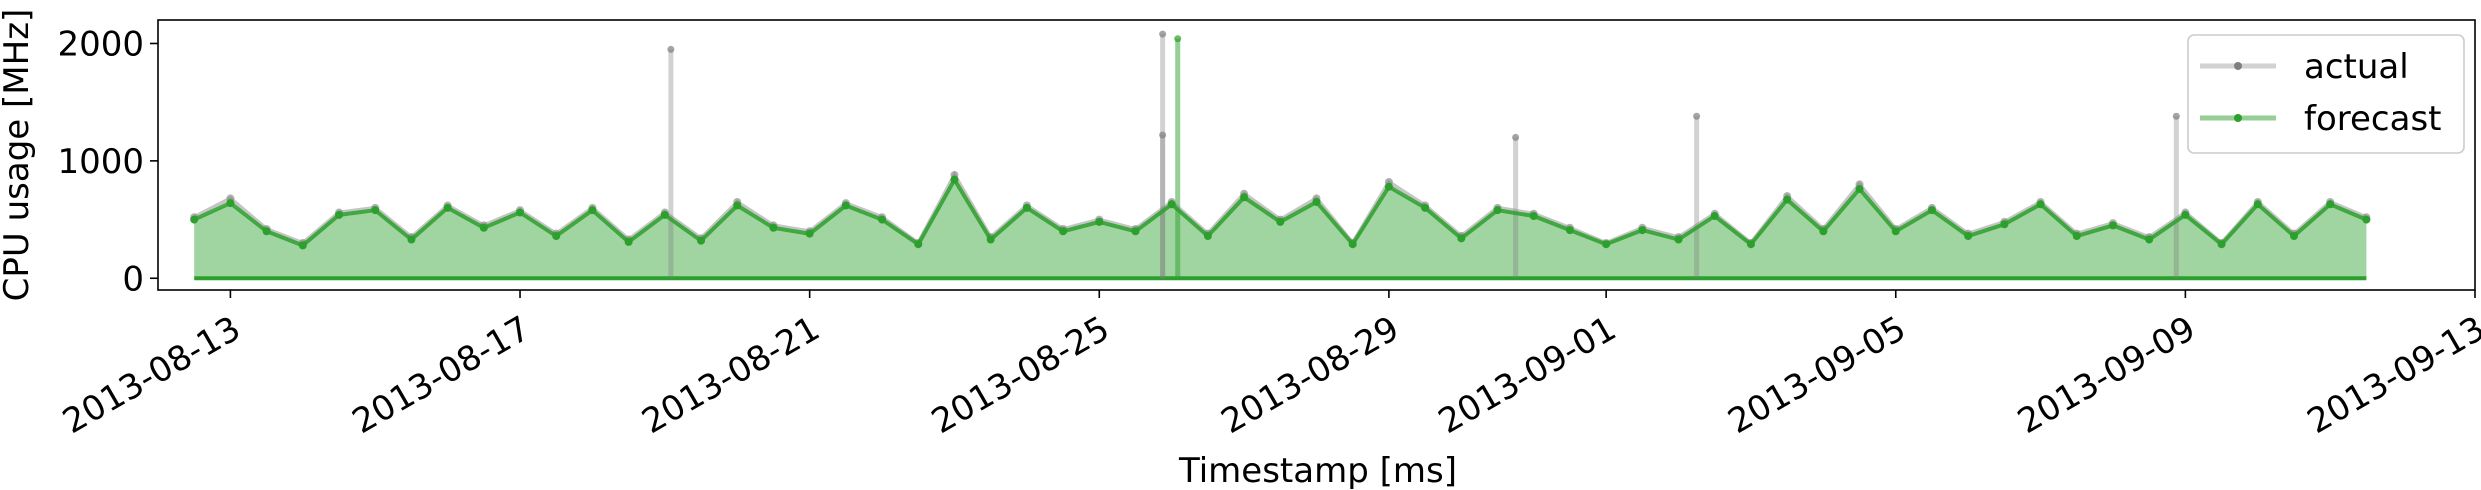 Image resolution: width=2481 pixels, height=490 pixels. I want to click on y-tick-label-2: 2000, so click(100, 44).